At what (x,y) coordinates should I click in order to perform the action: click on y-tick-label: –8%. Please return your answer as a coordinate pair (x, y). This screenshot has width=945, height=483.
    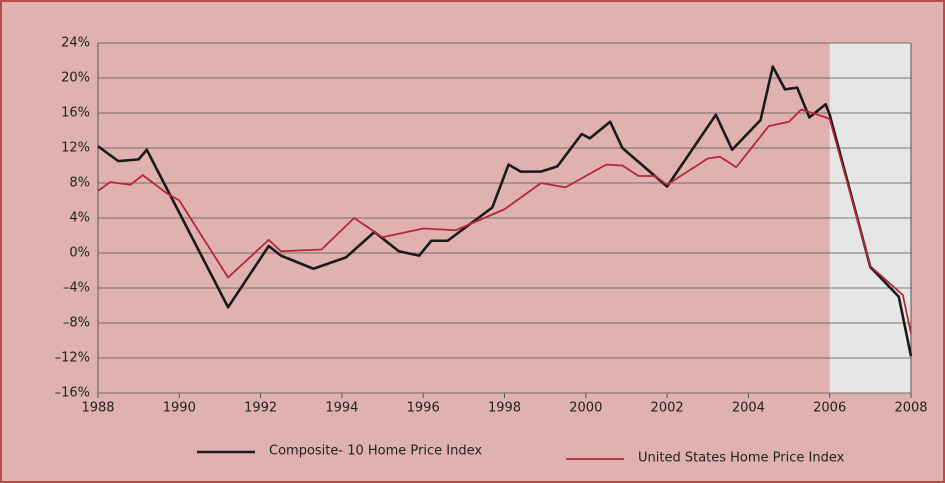
    Looking at the image, I should click on (76, 323).